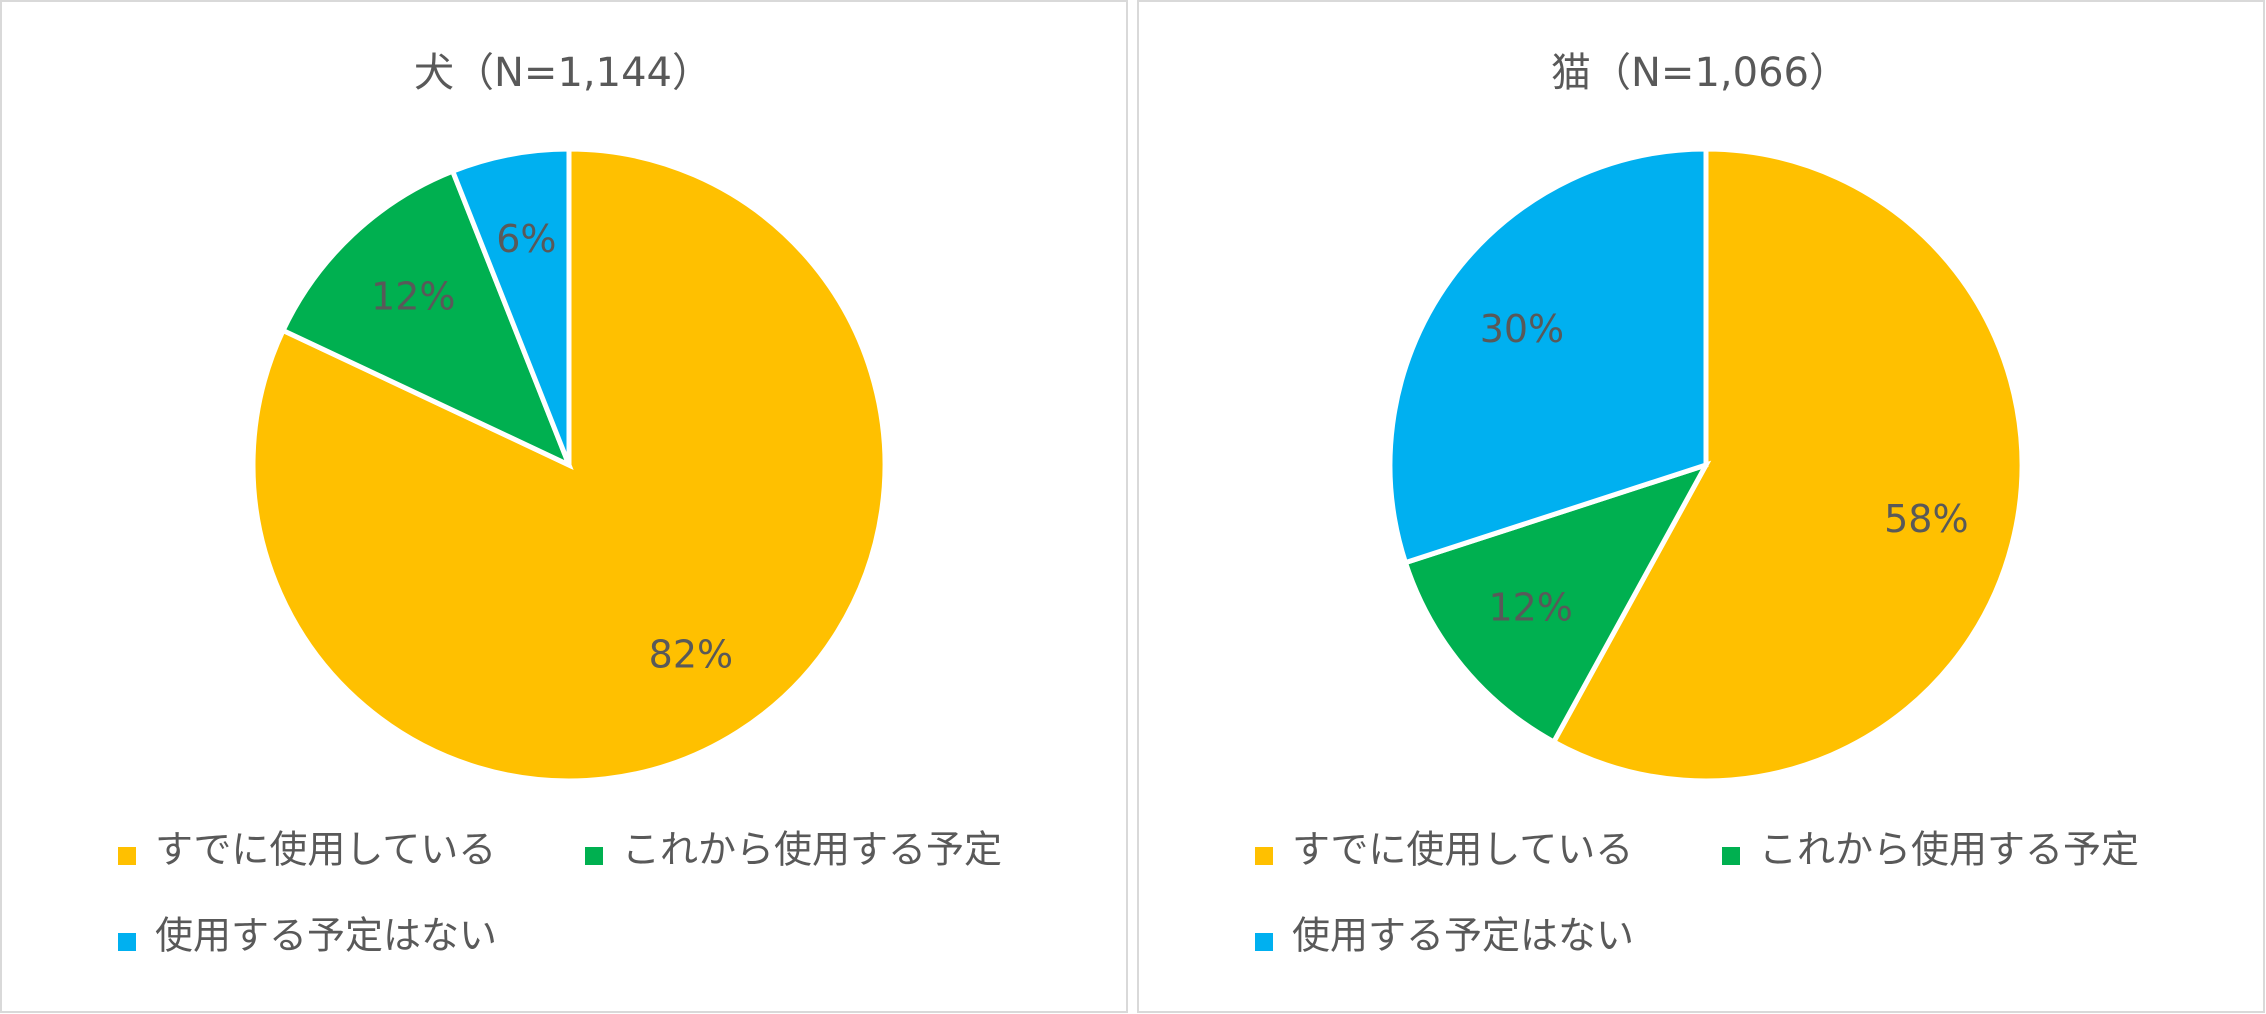 The image size is (2266, 1014). Describe the element at coordinates (1700, 73) in the screenshot. I see `chart-title: 猫（N=1,066）` at that location.